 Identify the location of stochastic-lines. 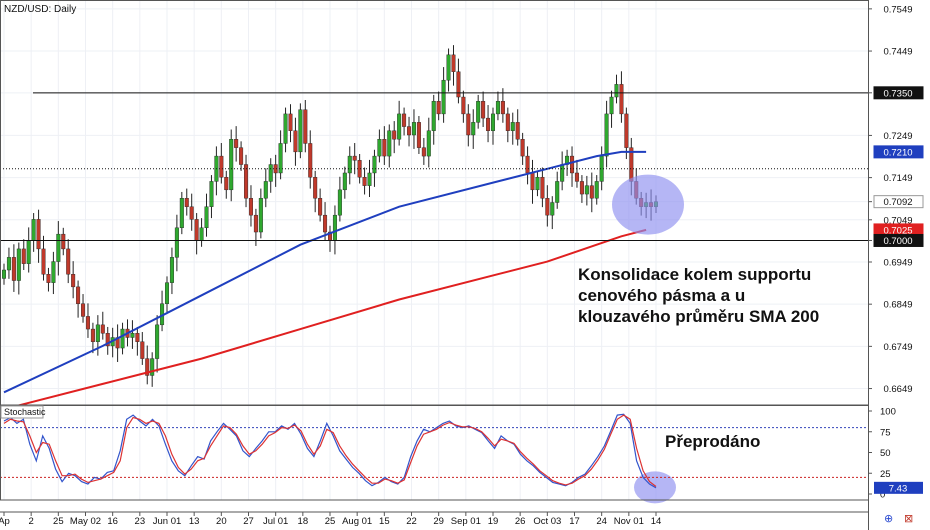
(434, 451).